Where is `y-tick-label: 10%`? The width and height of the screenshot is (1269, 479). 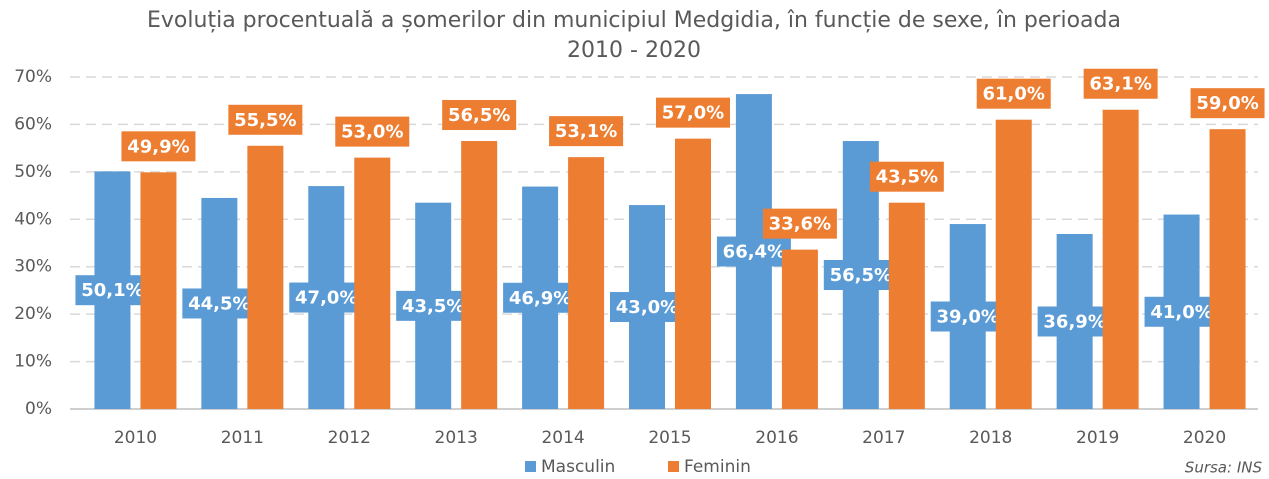 y-tick-label: 10% is located at coordinates (33, 362).